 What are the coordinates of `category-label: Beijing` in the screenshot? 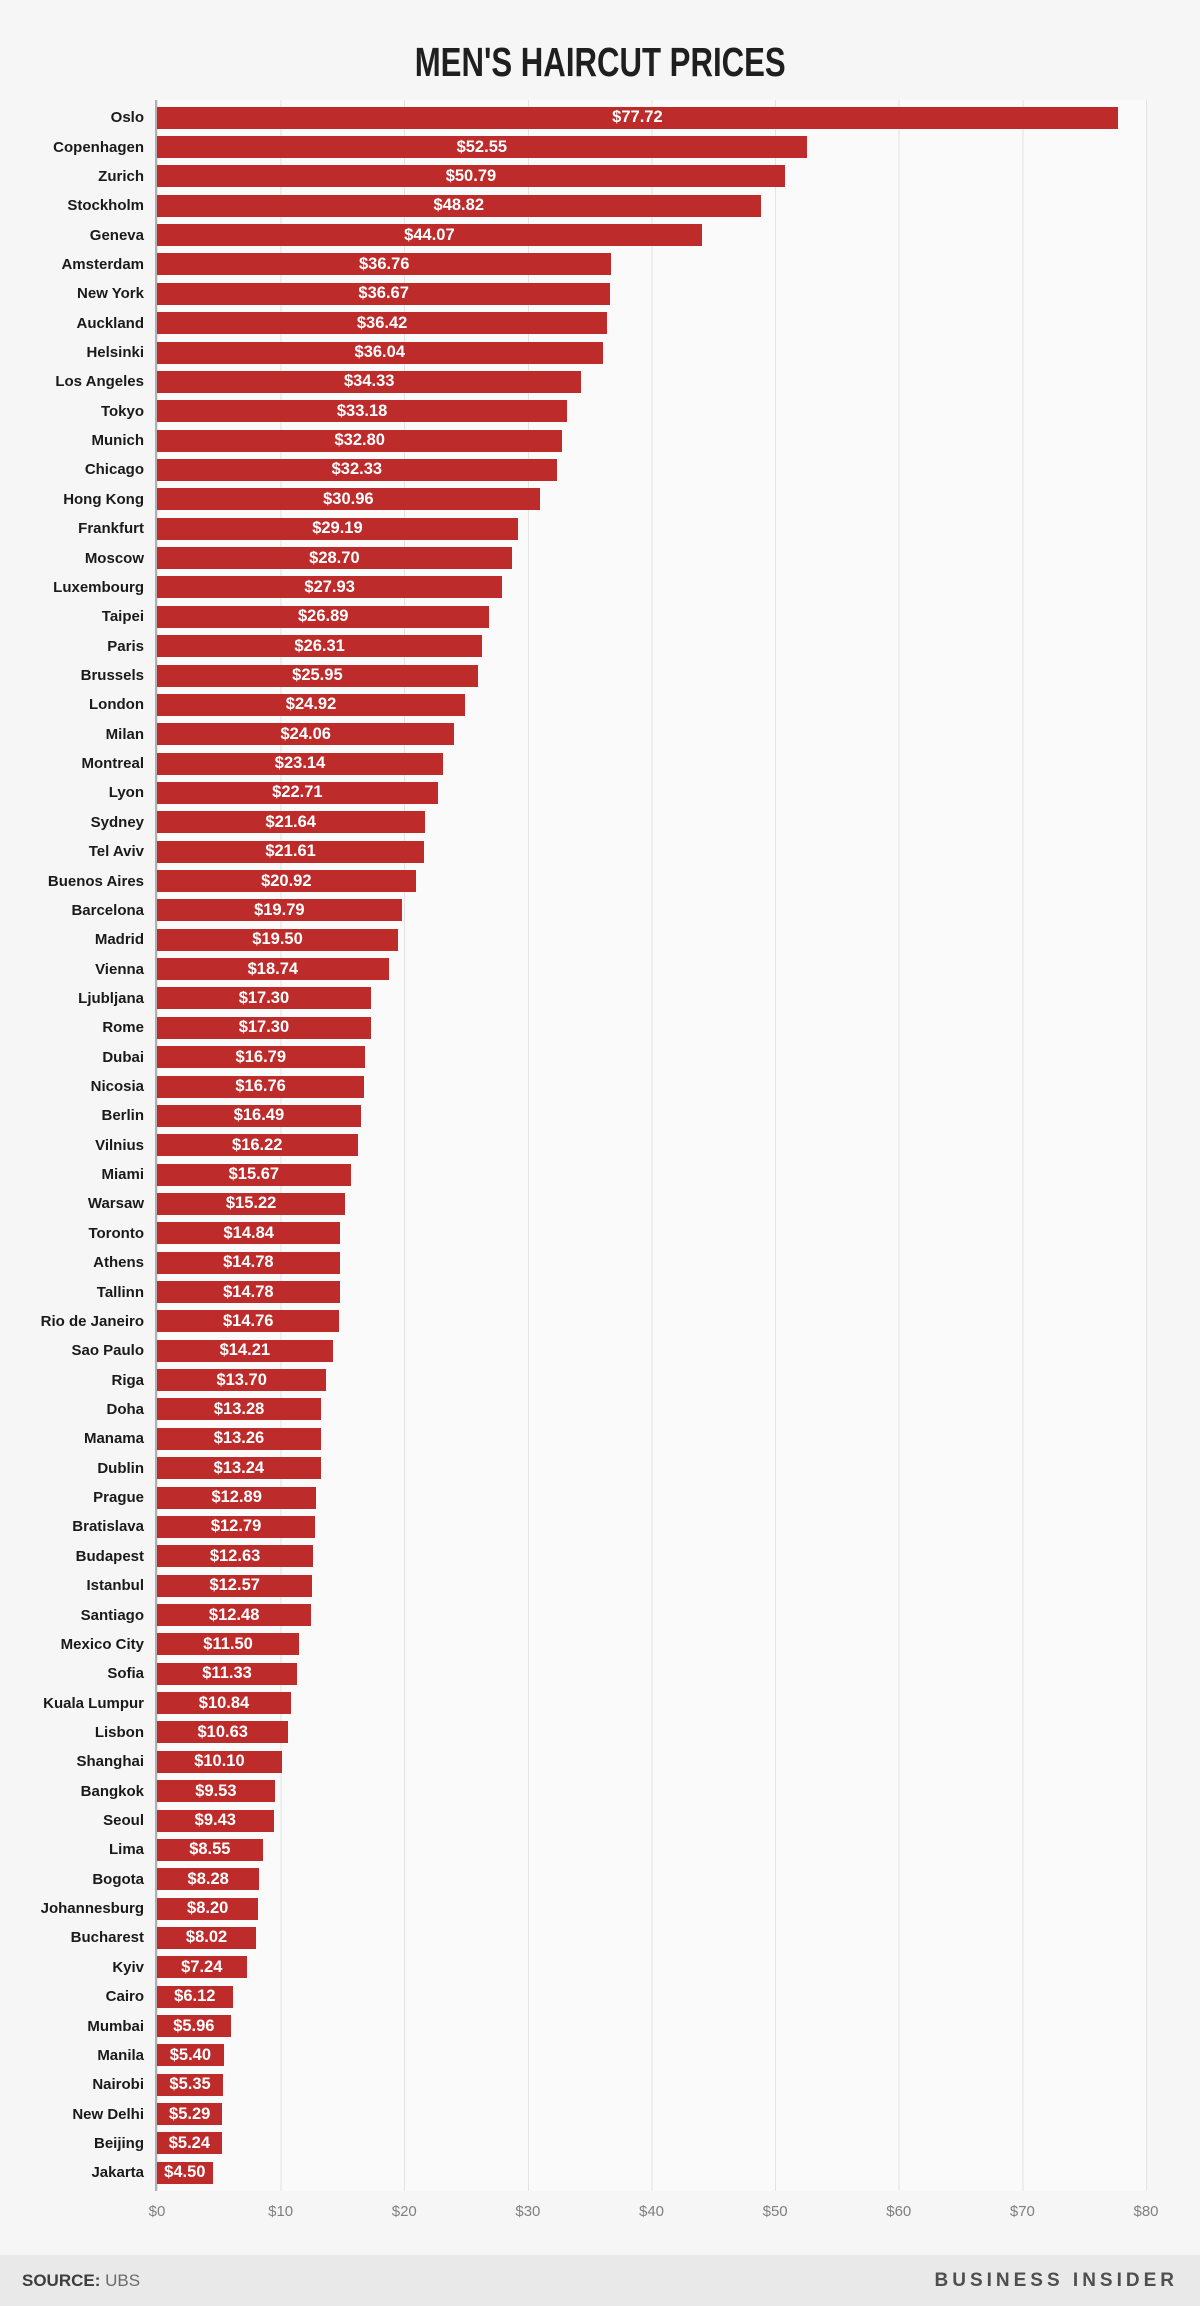 It's located at (118, 2143).